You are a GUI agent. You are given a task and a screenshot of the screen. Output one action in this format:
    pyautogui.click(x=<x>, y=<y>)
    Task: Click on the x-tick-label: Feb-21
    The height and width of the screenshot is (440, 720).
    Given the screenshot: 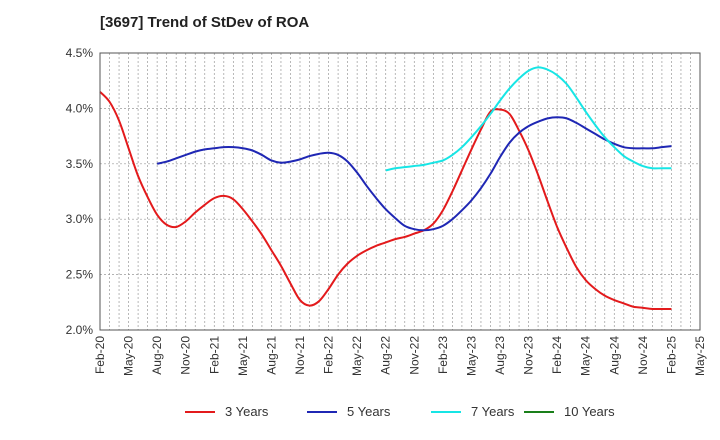 What is the action you would take?
    pyautogui.click(x=214, y=355)
    